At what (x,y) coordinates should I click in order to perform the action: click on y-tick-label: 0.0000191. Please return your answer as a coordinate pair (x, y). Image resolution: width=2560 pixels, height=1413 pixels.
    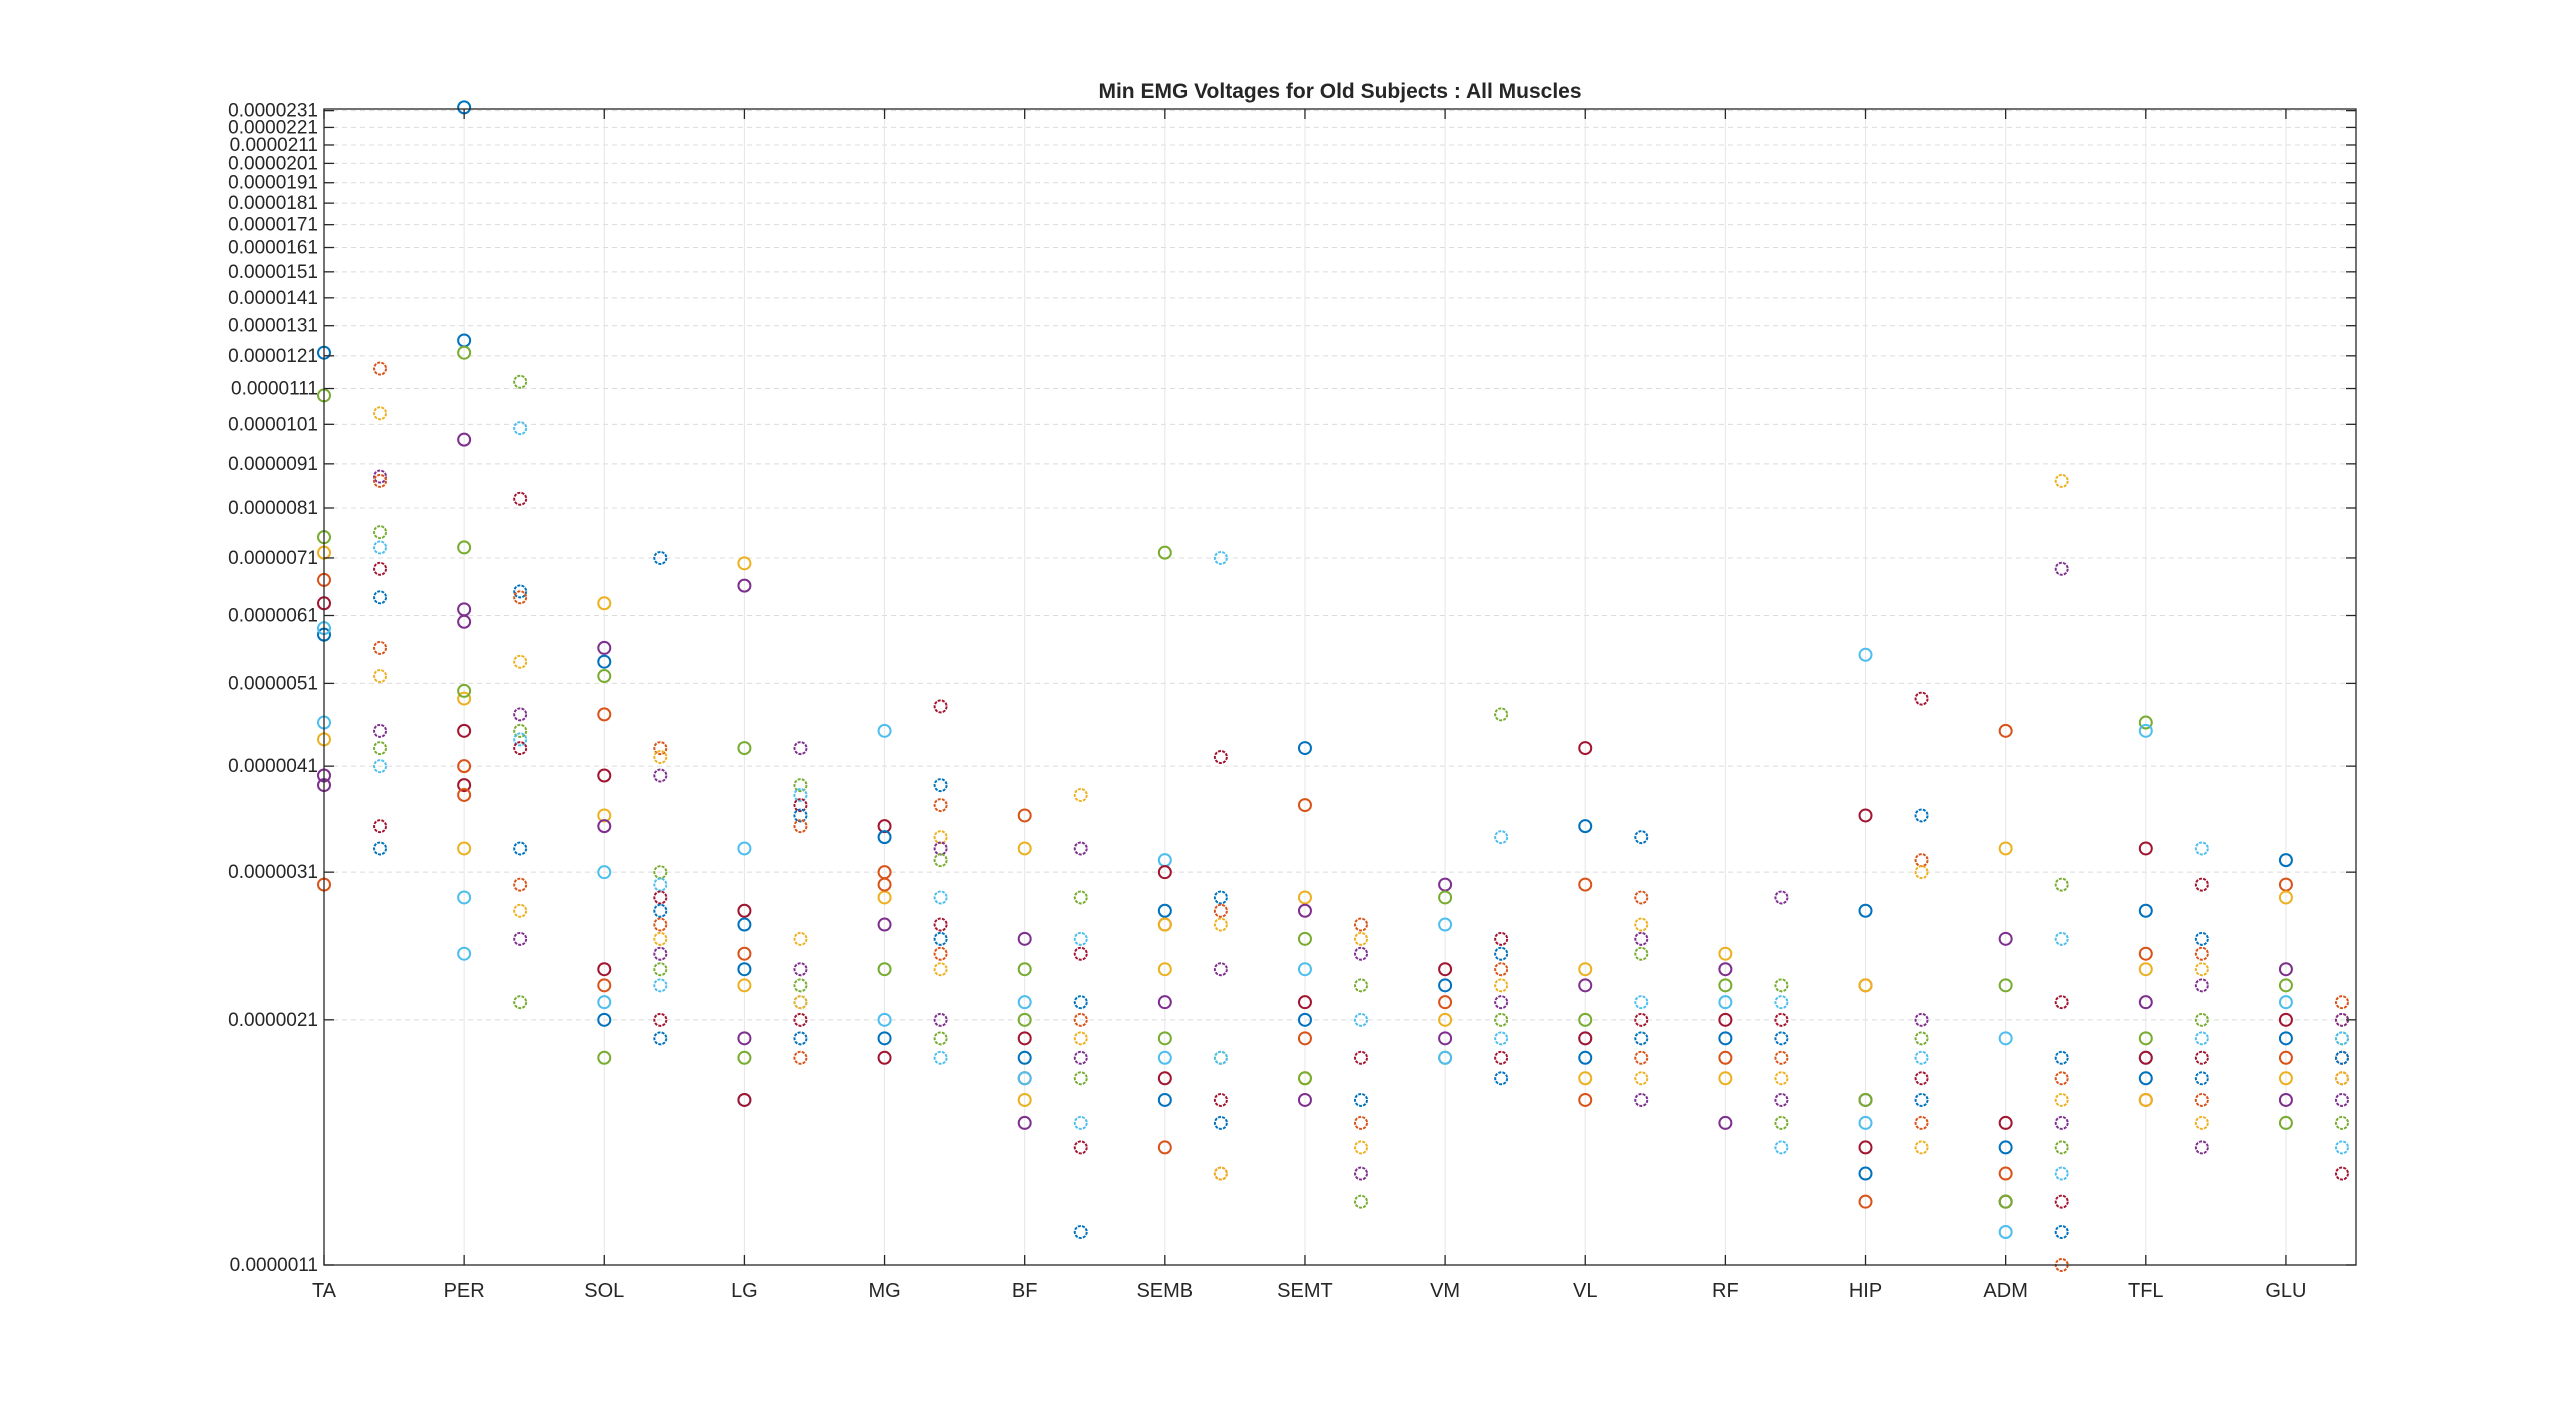
    Looking at the image, I should click on (273, 183).